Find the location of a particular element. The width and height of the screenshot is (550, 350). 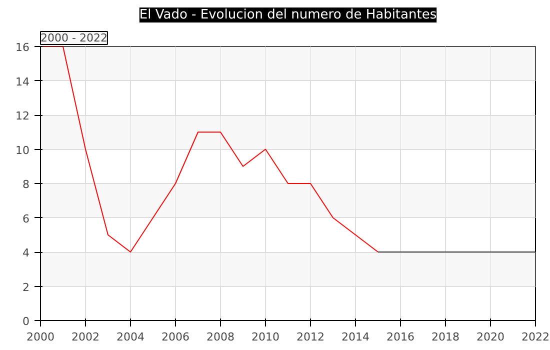

y-tick-label: 6 is located at coordinates (26, 219).